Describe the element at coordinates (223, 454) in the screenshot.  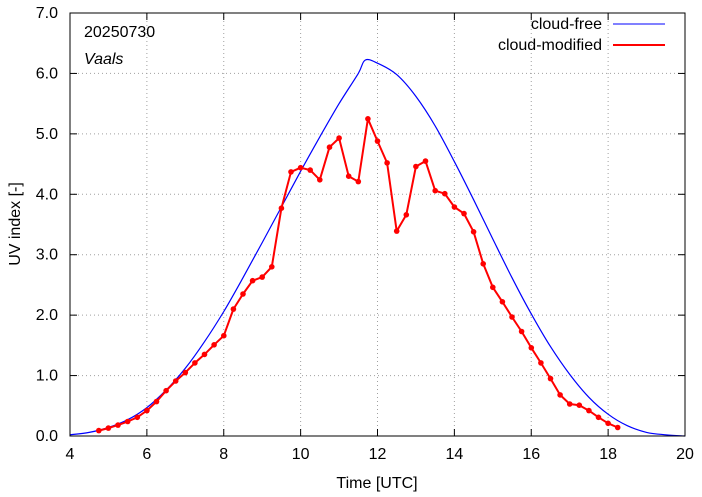
I see `x-tick-label: 8` at that location.